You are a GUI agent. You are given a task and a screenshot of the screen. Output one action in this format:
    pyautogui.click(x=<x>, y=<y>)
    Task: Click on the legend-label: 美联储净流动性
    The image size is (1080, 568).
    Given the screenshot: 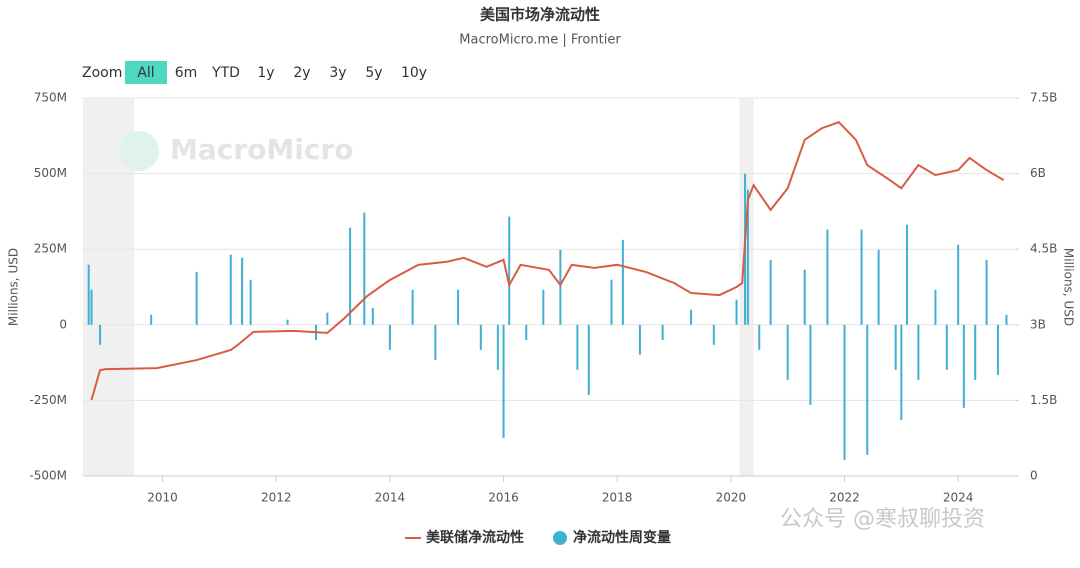 What is the action you would take?
    pyautogui.click(x=475, y=537)
    